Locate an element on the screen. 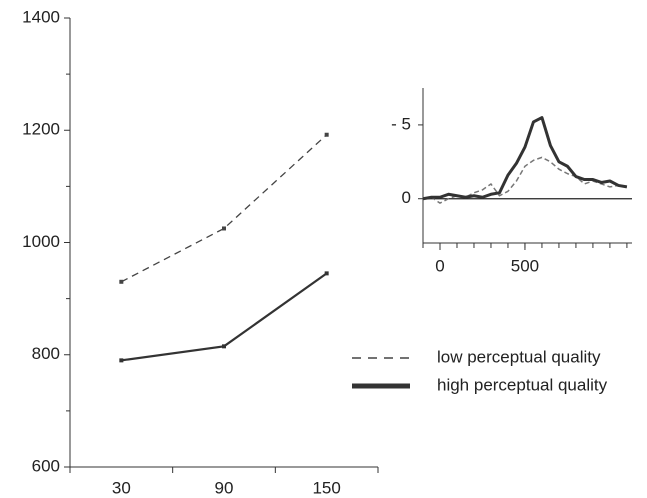  y-tick-label: 800 is located at coordinates (46, 353).